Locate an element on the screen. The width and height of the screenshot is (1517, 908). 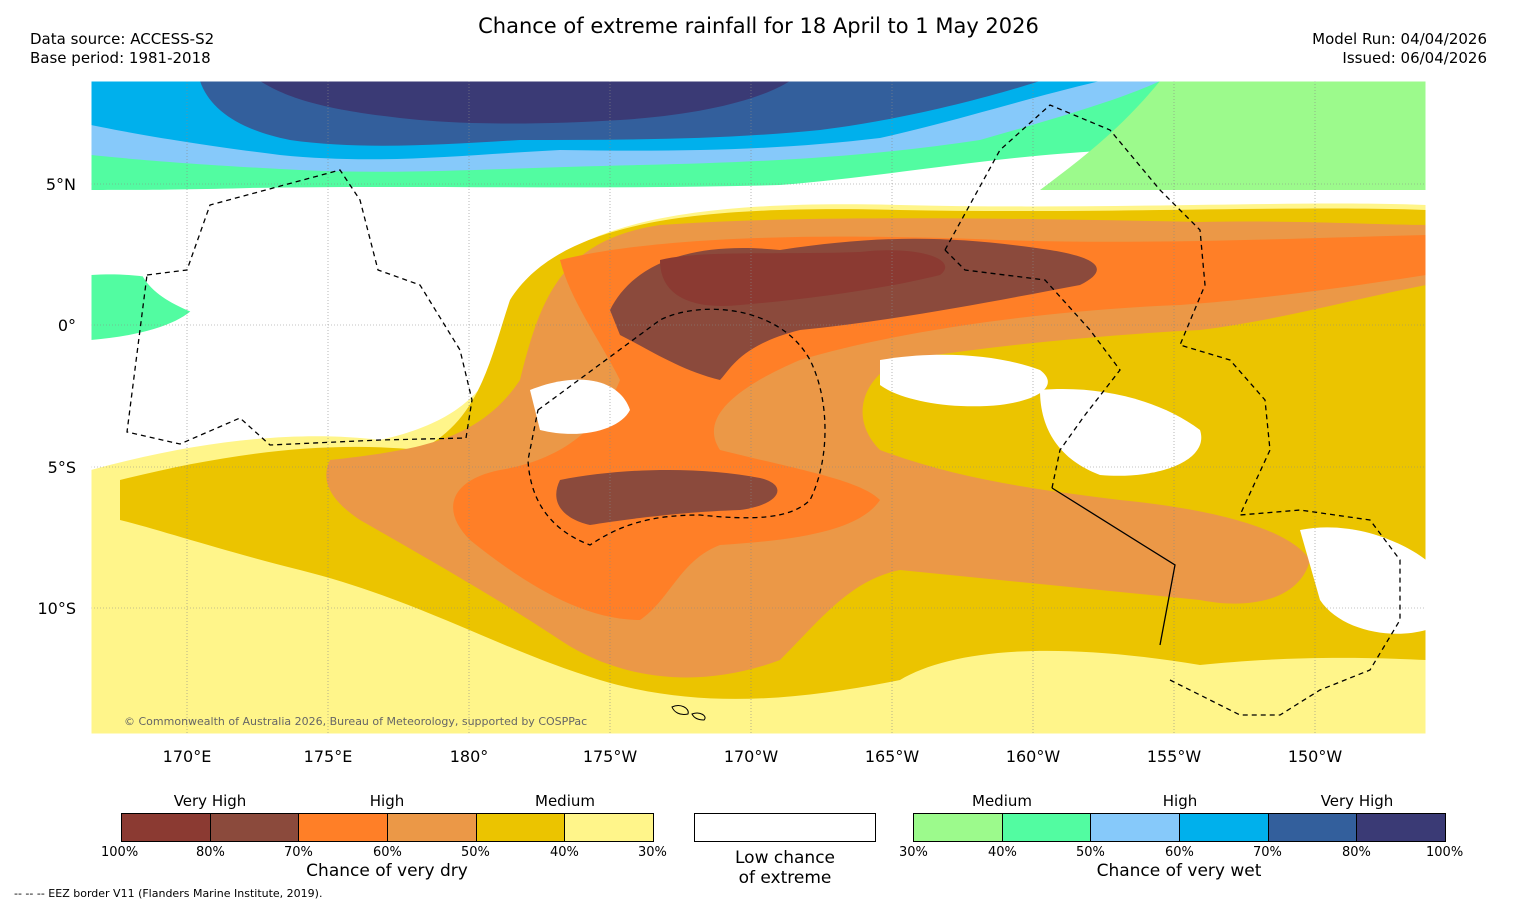
low-chance-swatch is located at coordinates (785, 827).